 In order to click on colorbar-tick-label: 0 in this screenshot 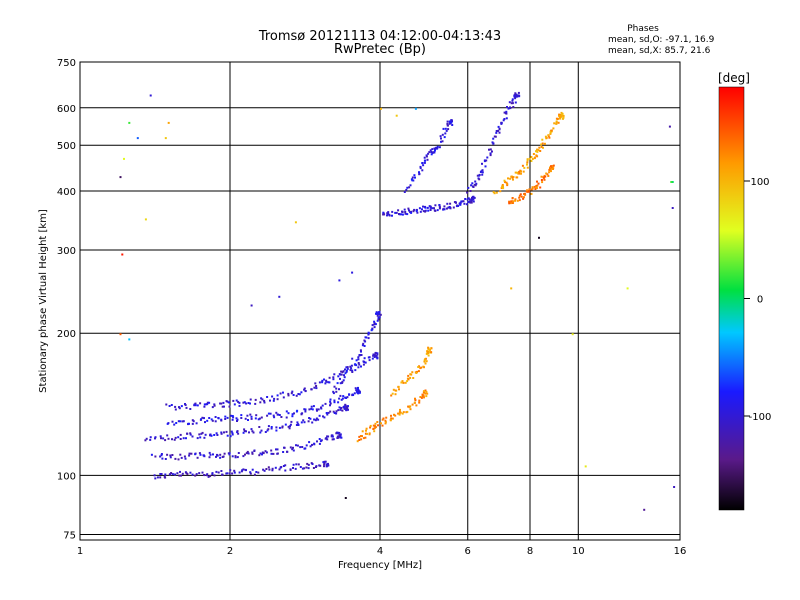, I will do `click(760, 300)`.